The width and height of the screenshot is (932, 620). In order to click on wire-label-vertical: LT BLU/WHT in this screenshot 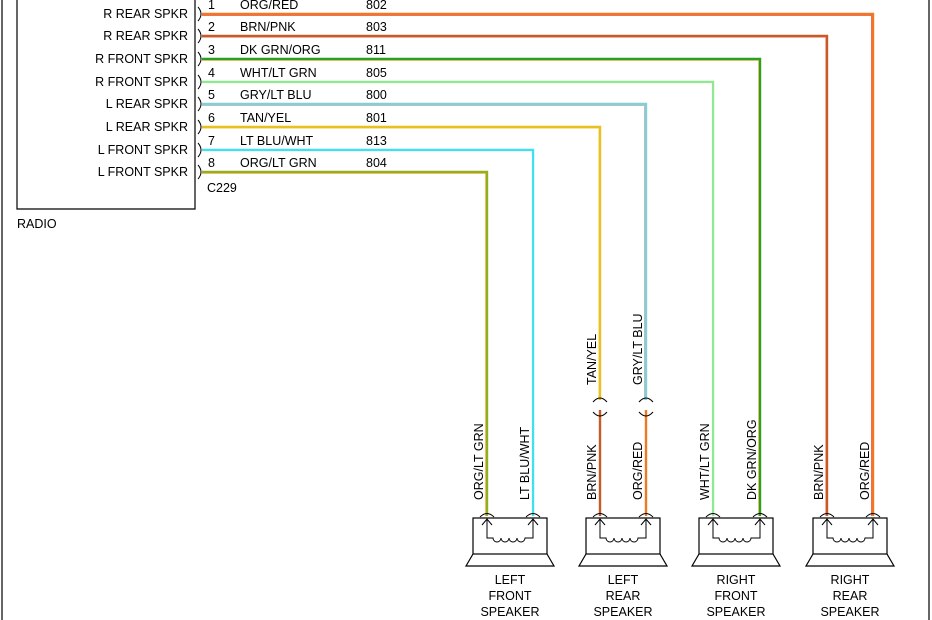, I will do `click(525, 463)`.